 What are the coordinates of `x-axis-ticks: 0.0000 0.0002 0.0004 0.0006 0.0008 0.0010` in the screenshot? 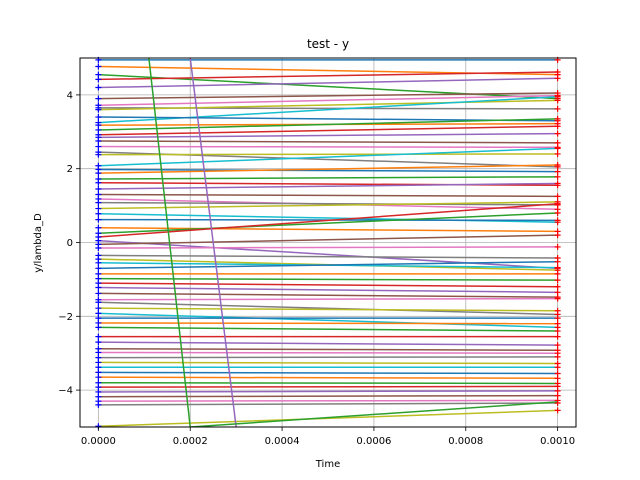 It's located at (328, 437).